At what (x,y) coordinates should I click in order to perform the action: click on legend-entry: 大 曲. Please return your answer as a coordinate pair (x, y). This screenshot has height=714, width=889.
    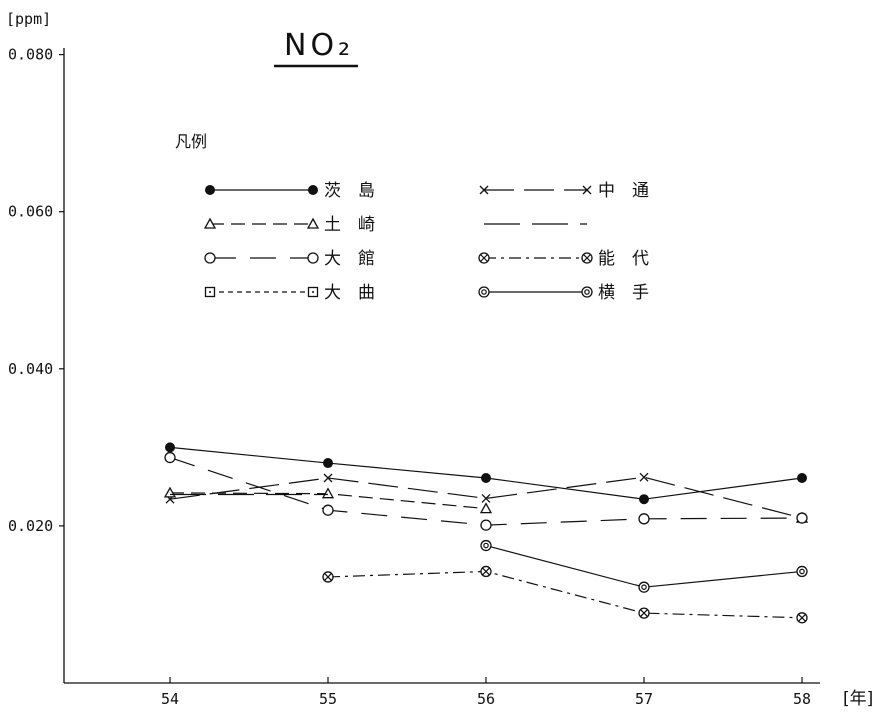
    Looking at the image, I should click on (289, 293).